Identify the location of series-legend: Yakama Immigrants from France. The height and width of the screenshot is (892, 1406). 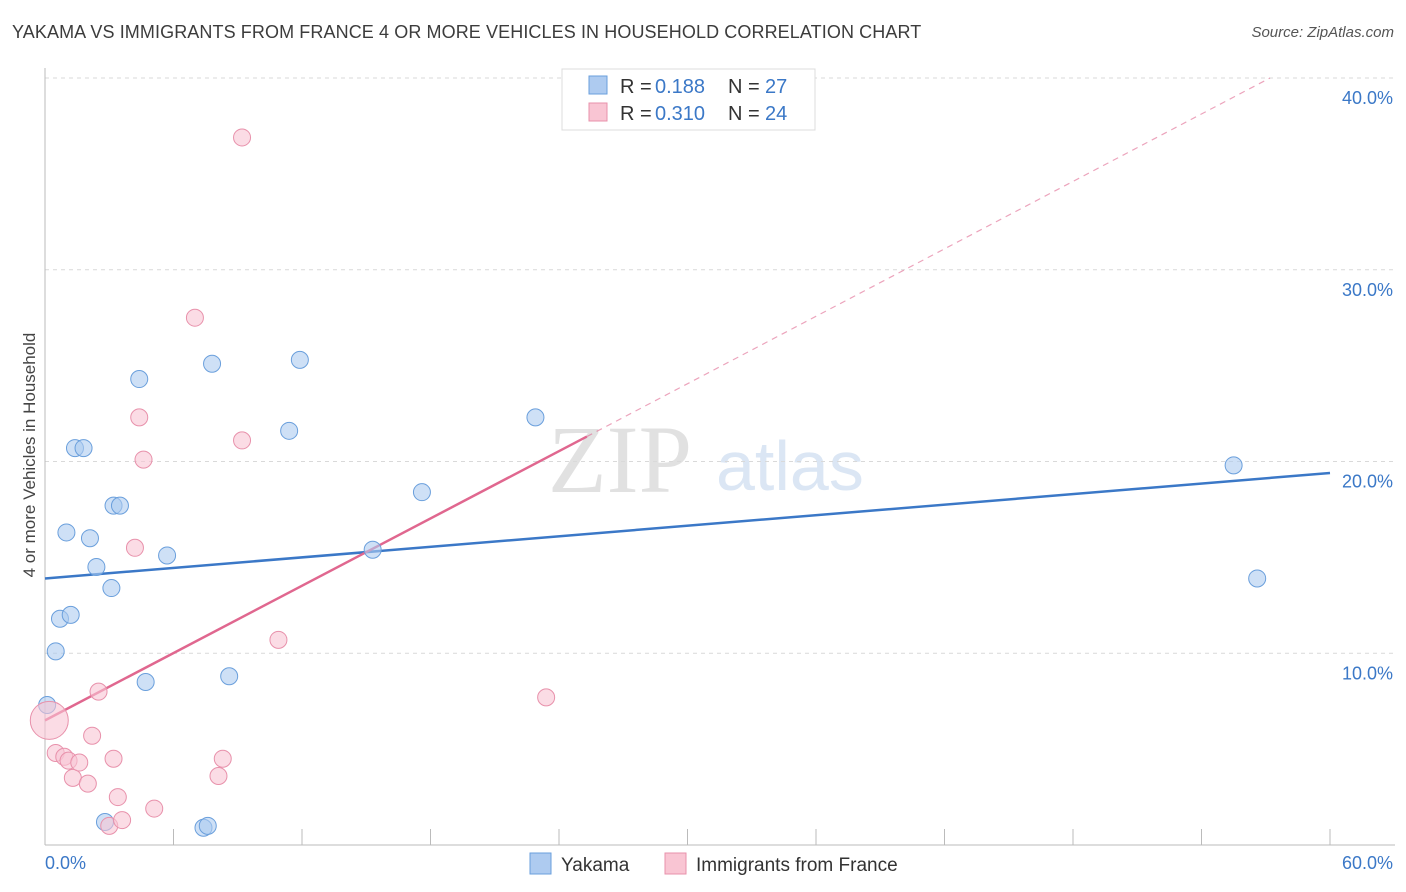
(713, 864).